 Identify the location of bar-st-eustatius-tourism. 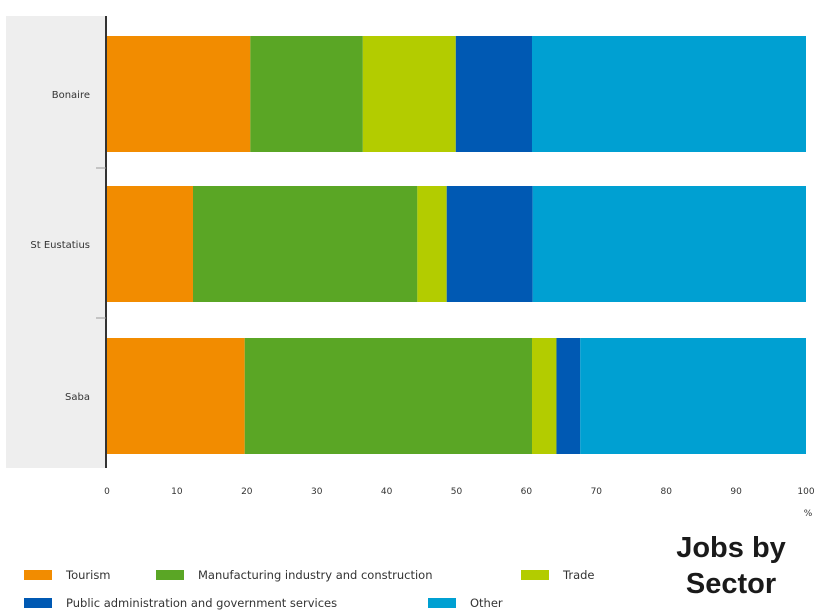
(150, 244).